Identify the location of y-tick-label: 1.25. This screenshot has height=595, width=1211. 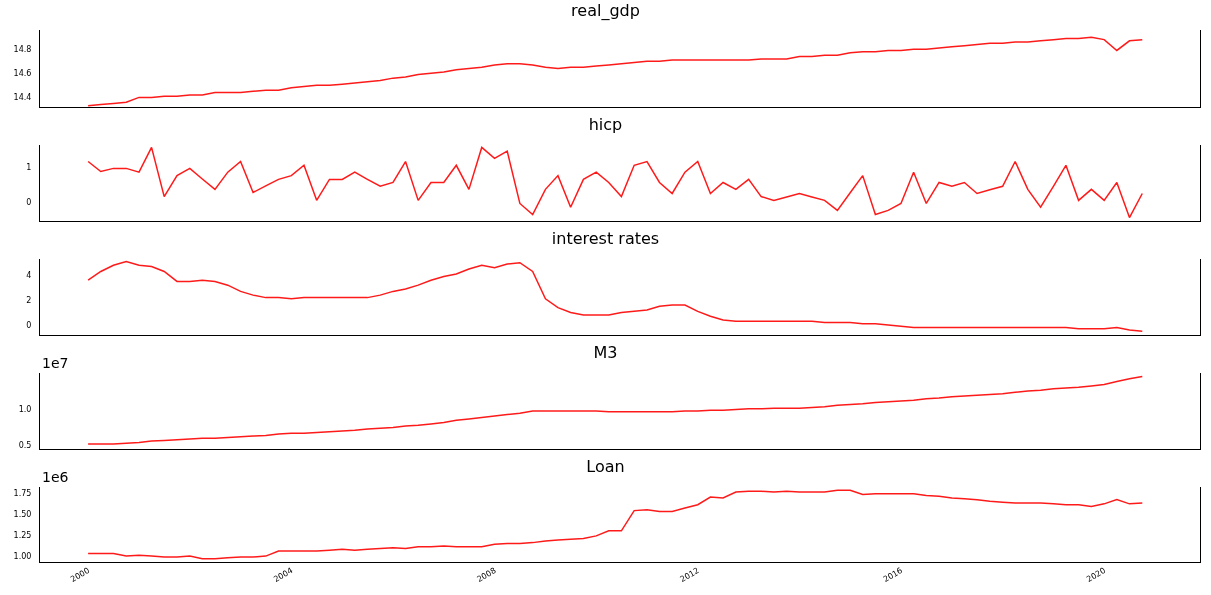
(22, 535).